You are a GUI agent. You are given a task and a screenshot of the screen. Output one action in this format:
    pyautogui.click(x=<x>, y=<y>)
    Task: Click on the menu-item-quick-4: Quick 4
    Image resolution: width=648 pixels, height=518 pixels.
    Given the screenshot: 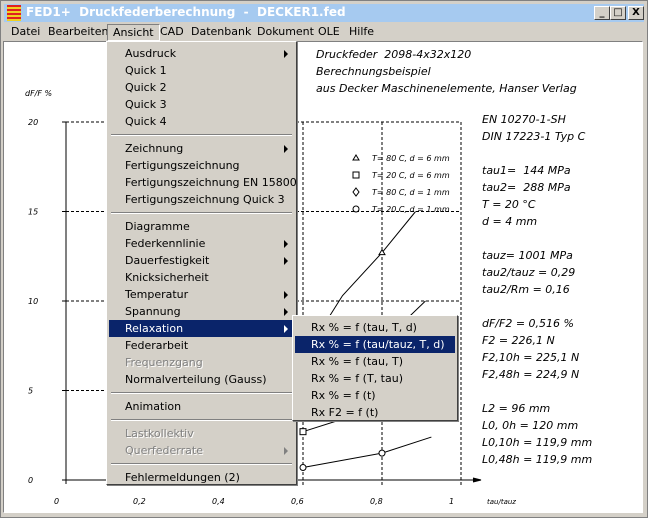 What is the action you would take?
    pyautogui.click(x=201, y=121)
    